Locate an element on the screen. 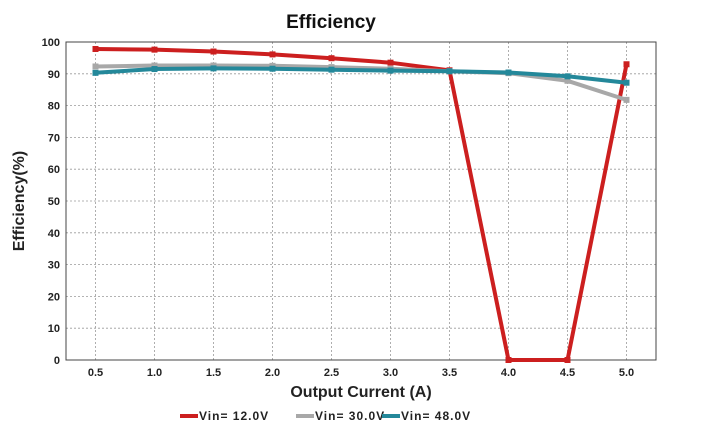  legend-label: Vin= 30.0V is located at coordinates (350, 416).